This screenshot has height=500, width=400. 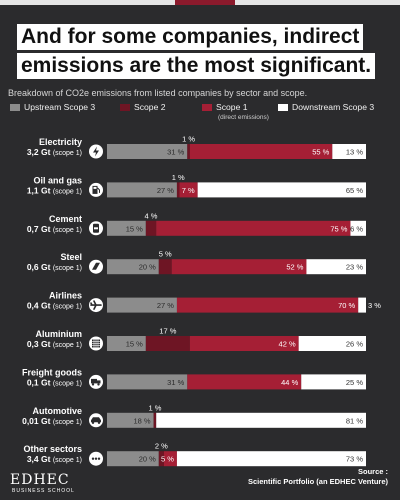 I want to click on sector-value-freight-goods: 0,1 Gt (scope 1), so click(x=54, y=382).